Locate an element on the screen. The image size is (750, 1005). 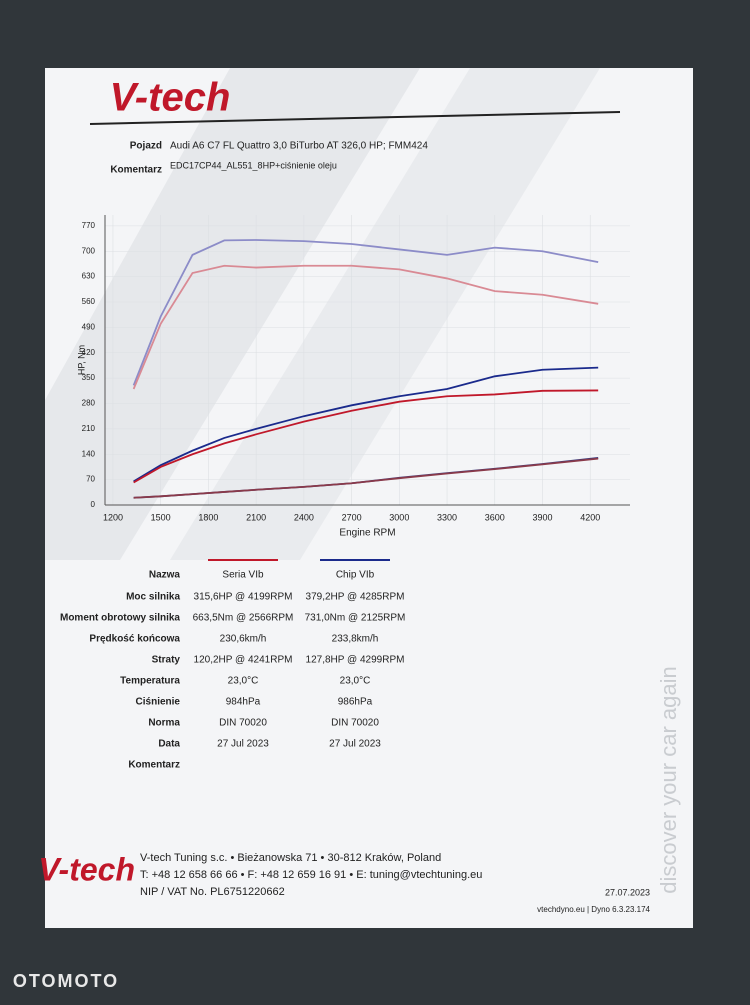
label: Komentarz is located at coordinates (136, 170).